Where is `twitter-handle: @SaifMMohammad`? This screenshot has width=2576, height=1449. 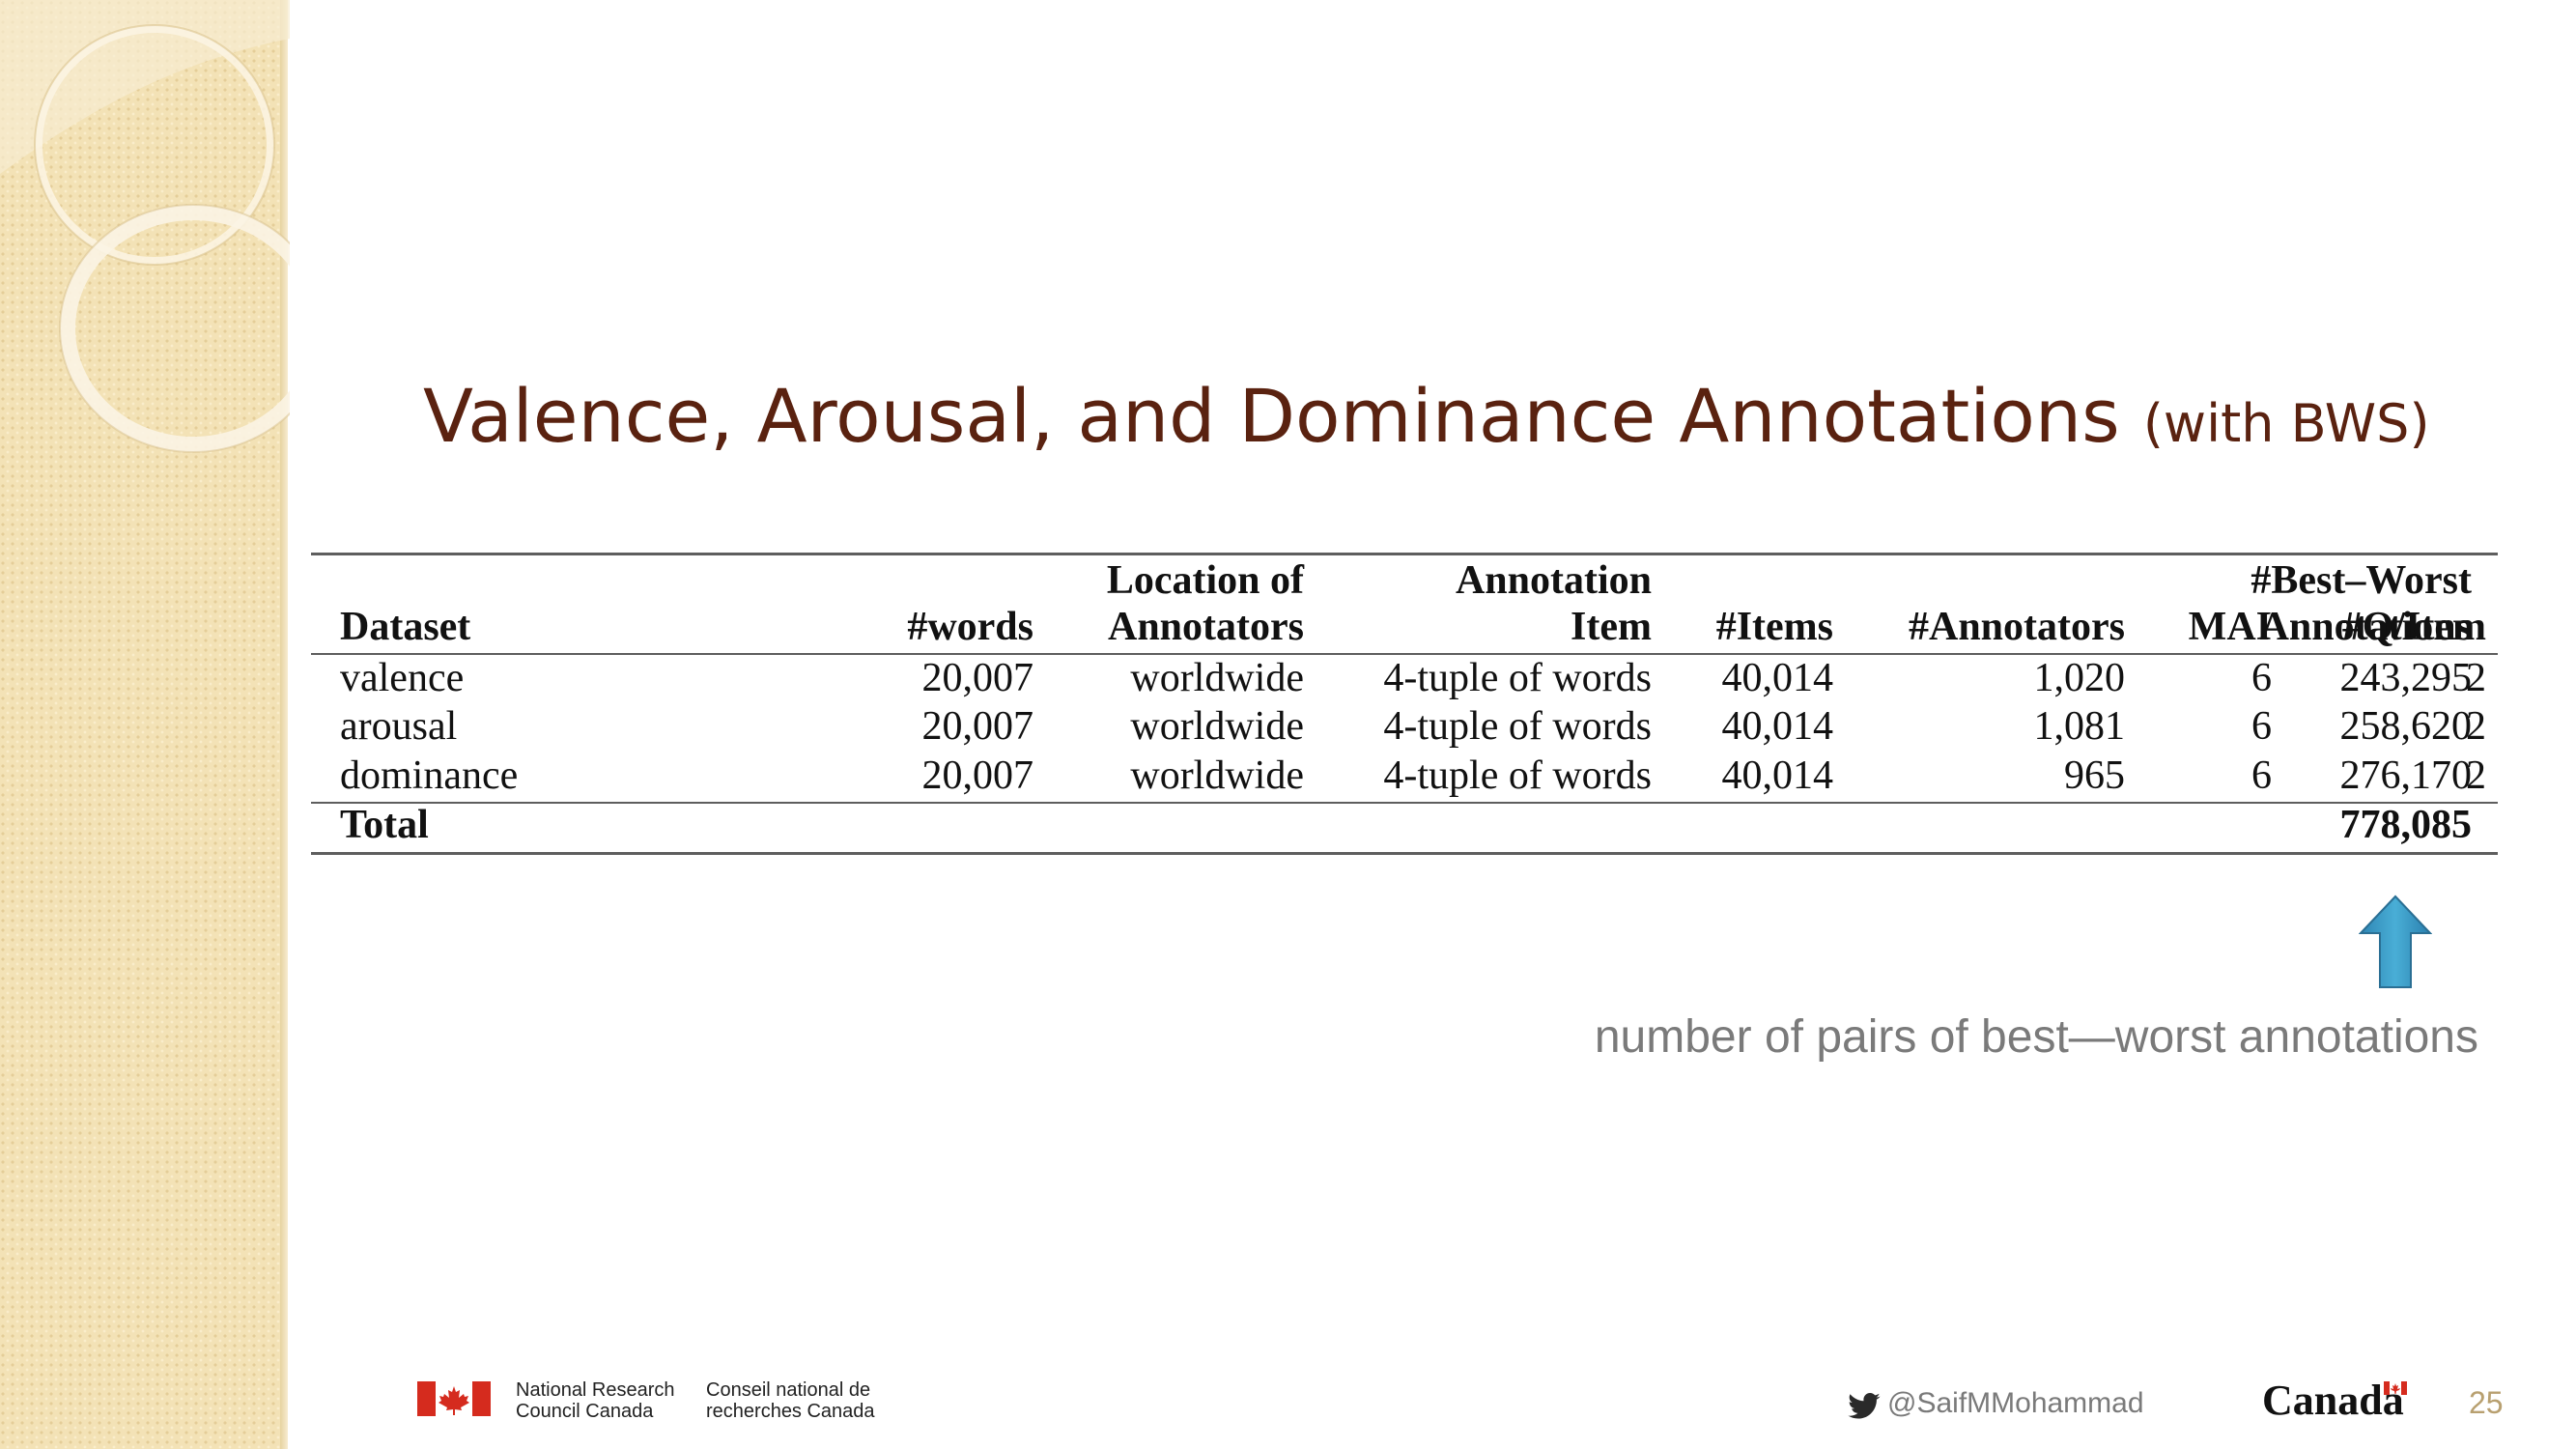 twitter-handle: @SaifMMohammad is located at coordinates (2015, 1403).